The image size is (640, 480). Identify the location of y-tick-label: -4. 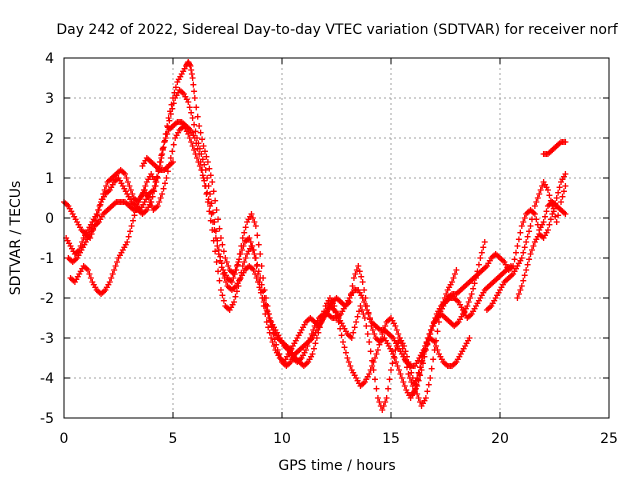
(47, 379).